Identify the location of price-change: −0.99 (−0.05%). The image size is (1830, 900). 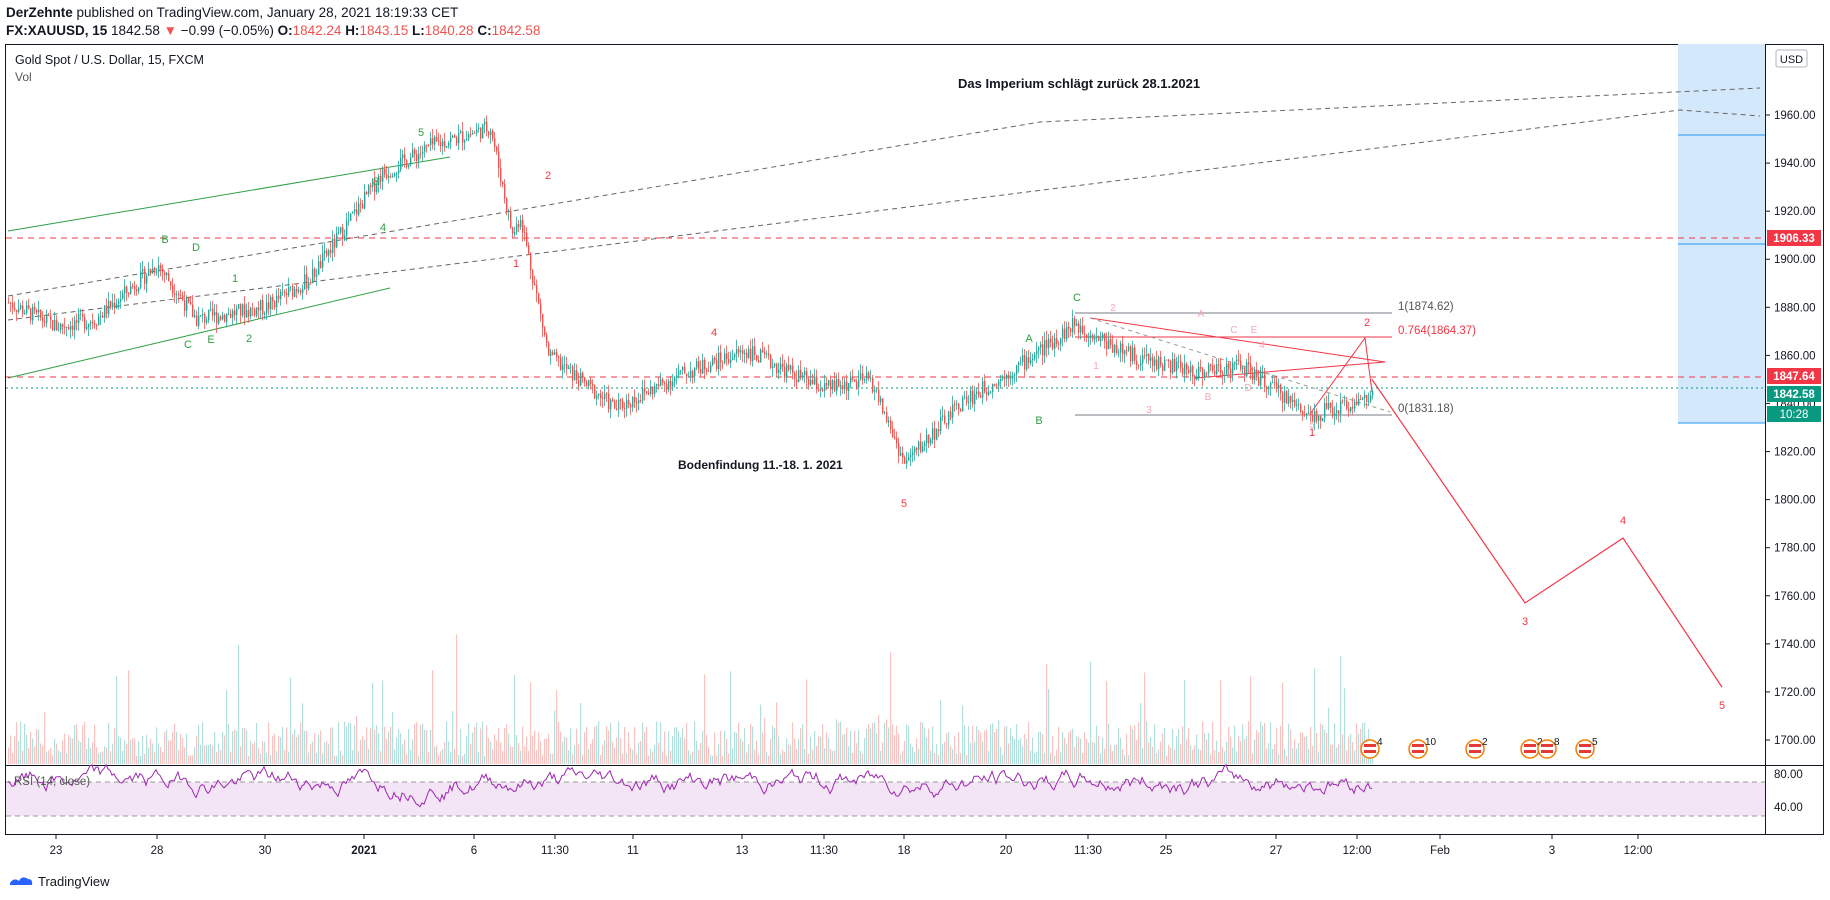
(227, 30).